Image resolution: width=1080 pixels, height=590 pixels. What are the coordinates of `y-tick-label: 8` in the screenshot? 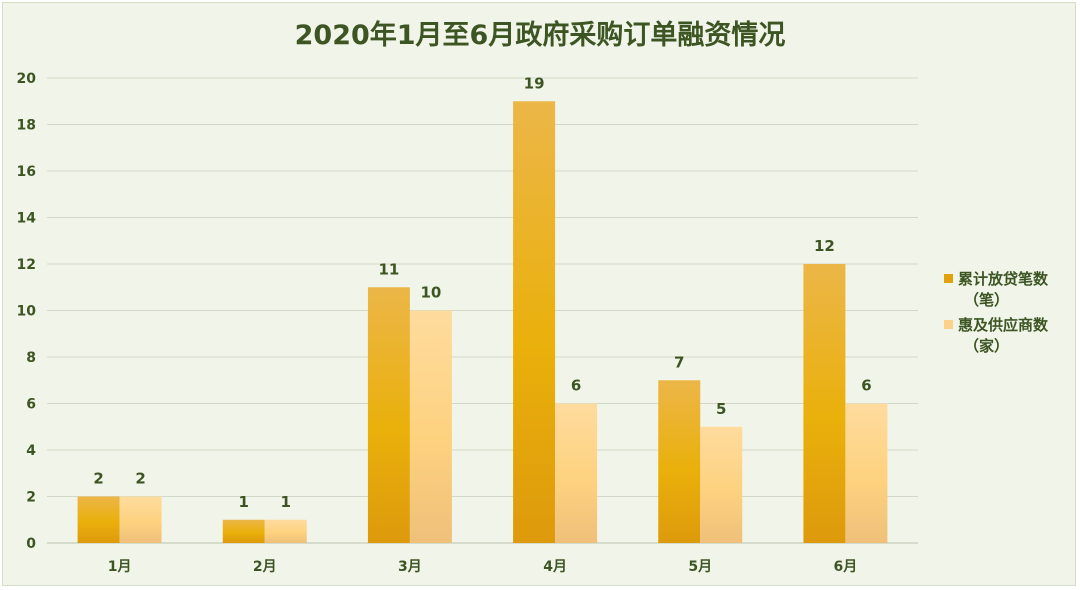 It's located at (31, 358).